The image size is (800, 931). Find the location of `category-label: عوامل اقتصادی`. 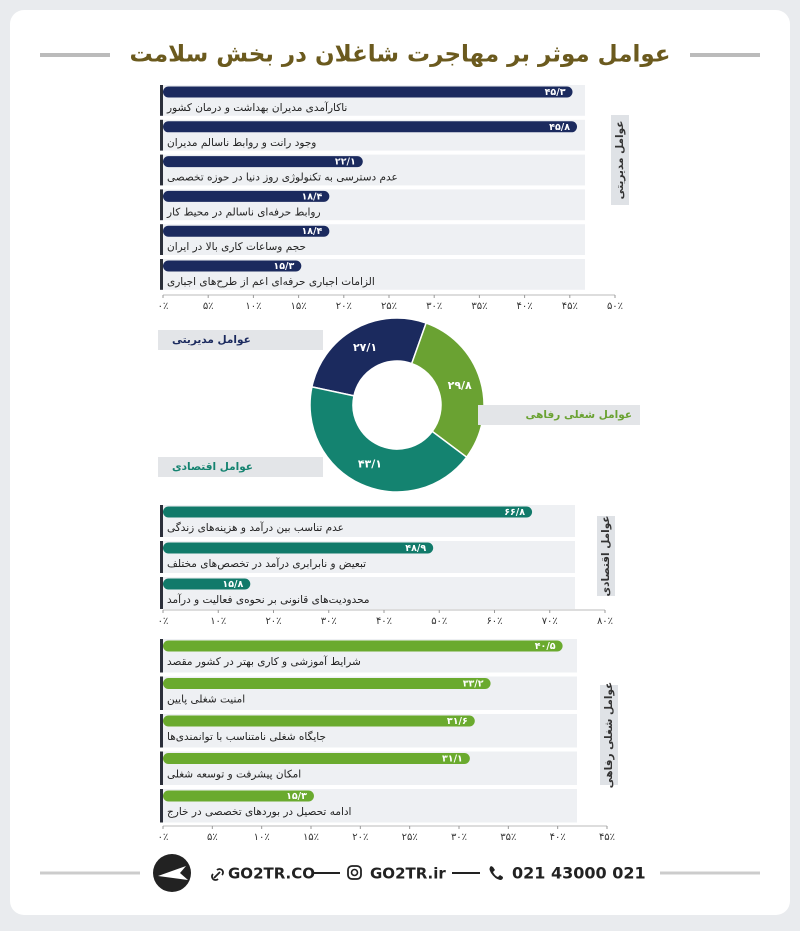

category-label: عوامل اقتصادی is located at coordinates (212, 467).